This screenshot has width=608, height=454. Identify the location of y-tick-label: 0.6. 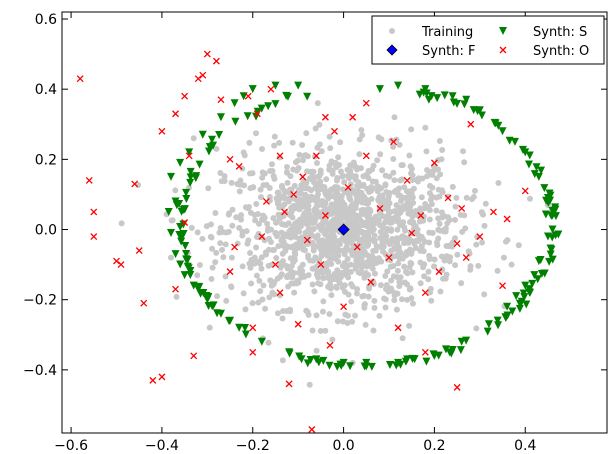
(46, 20).